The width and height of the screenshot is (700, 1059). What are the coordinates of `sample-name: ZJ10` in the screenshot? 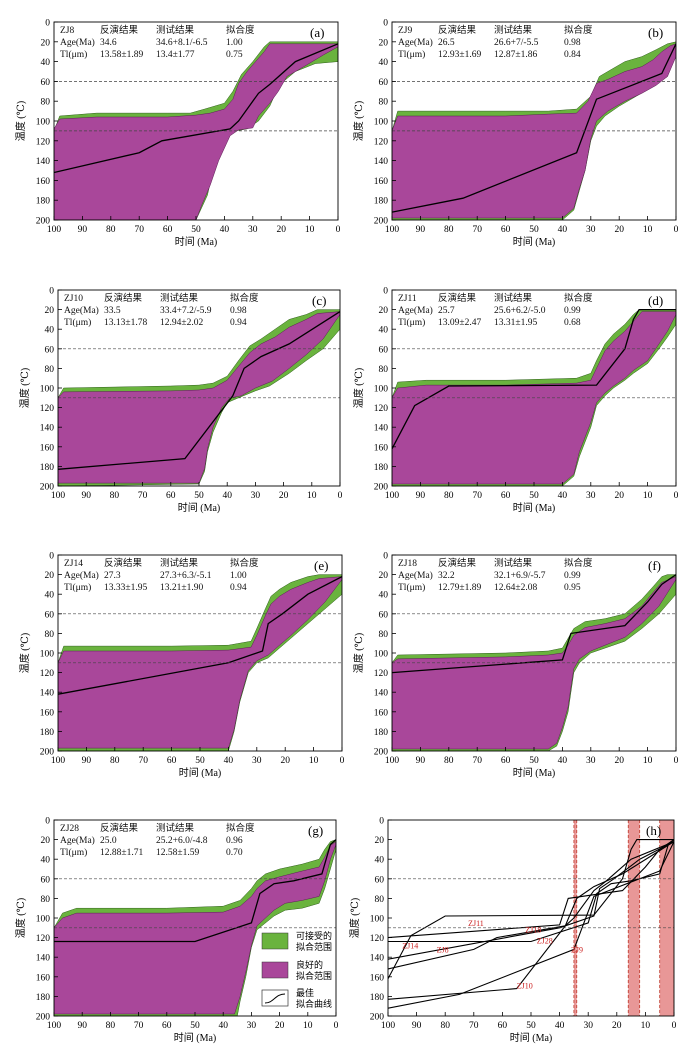 It's located at (73, 299).